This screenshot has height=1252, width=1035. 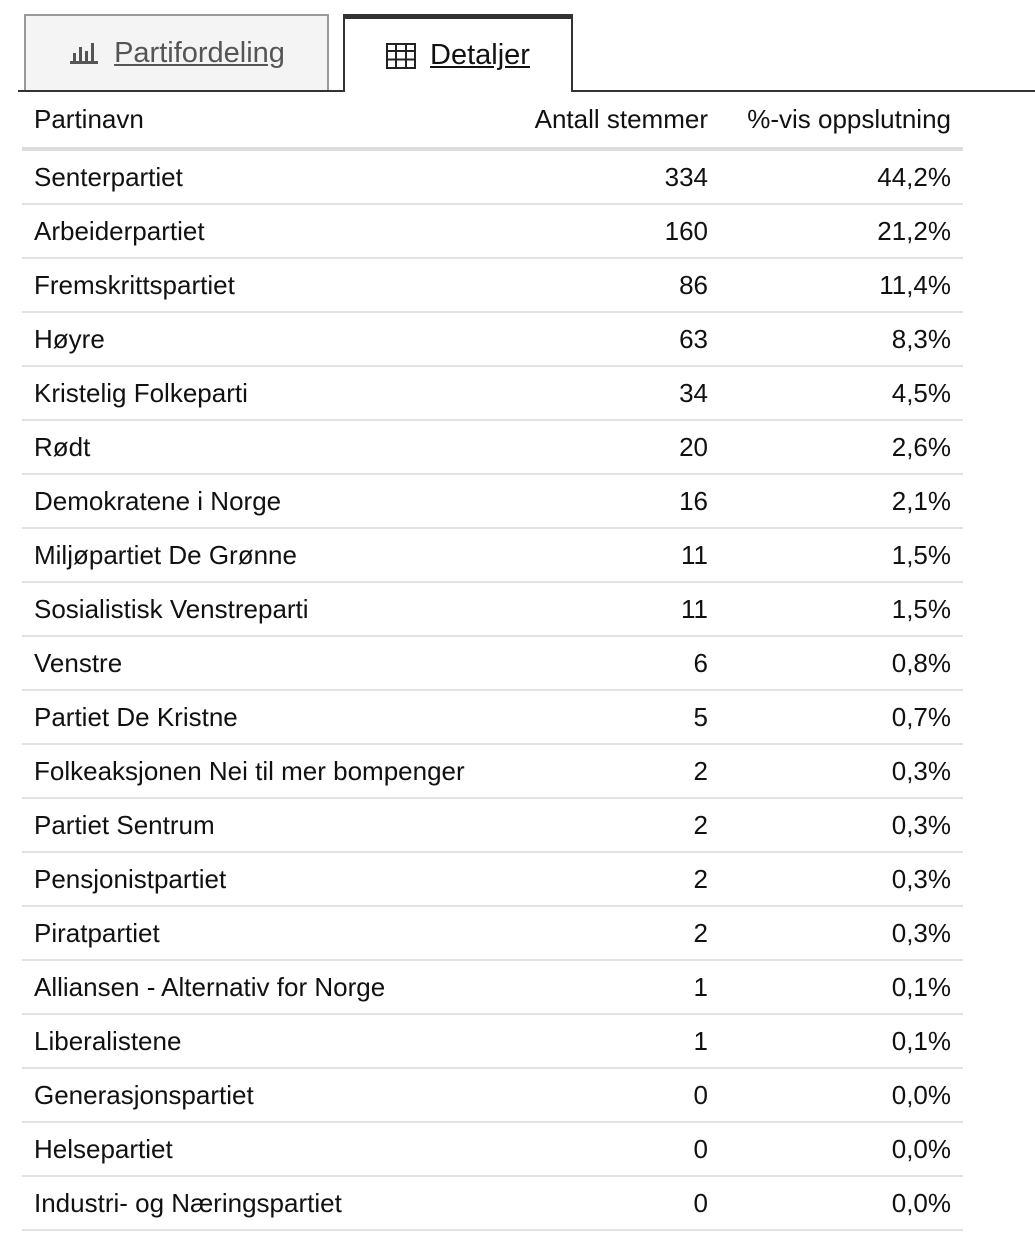 I want to click on header-cell: %-vis oppslutning, so click(x=849, y=119).